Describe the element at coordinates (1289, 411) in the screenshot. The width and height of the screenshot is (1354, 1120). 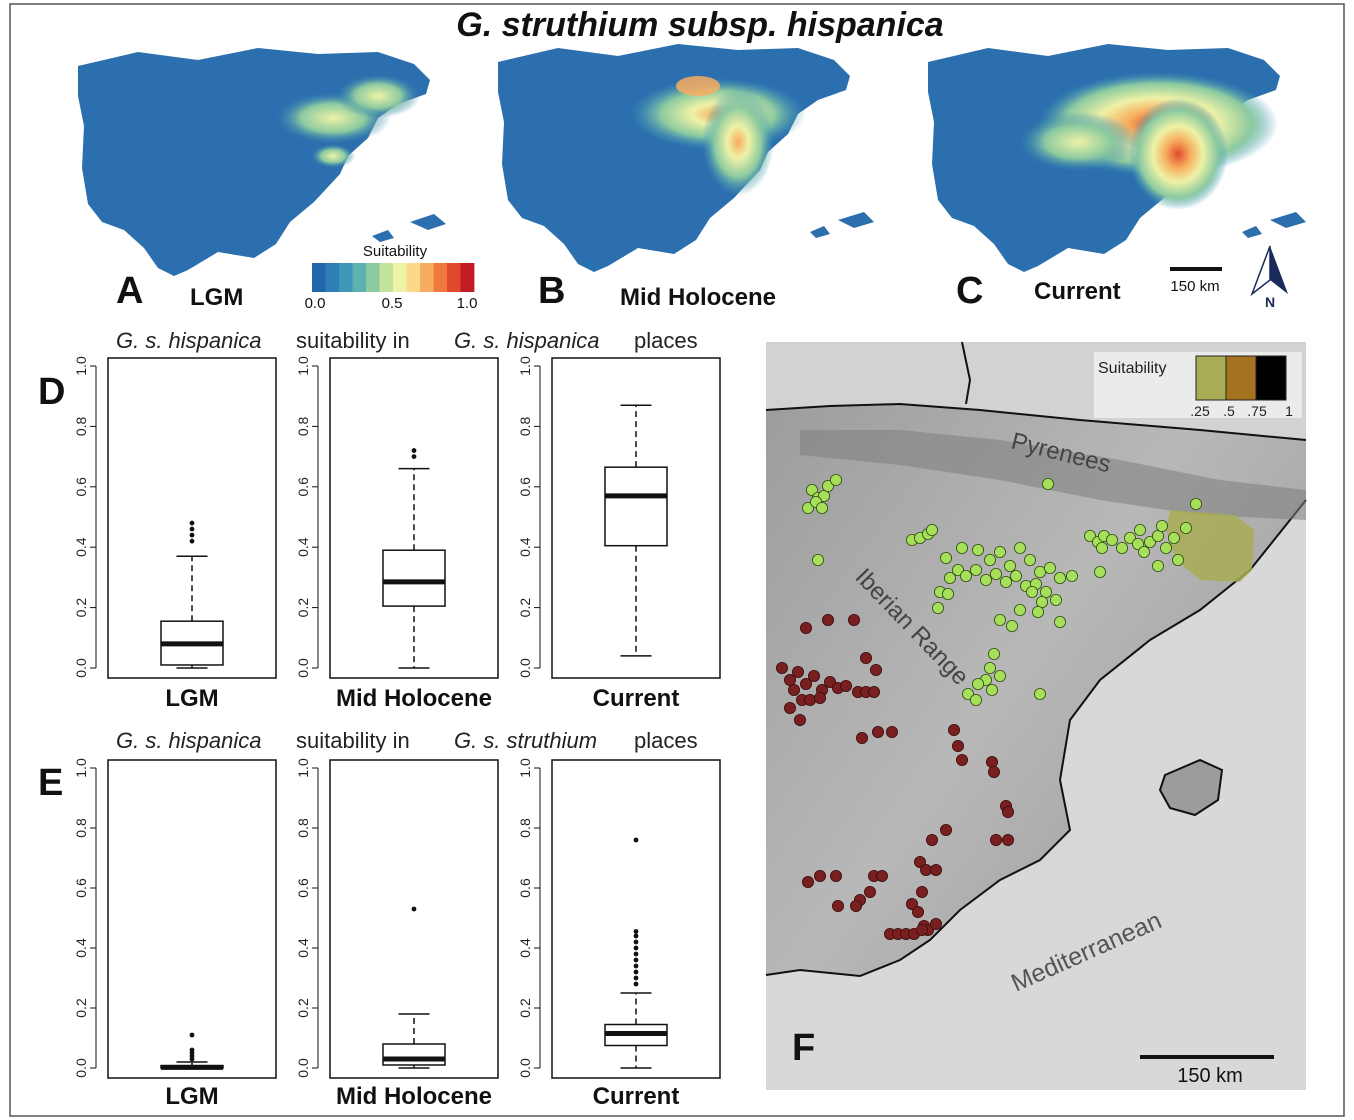
I see `map-f-legend-tick-1: 1` at that location.